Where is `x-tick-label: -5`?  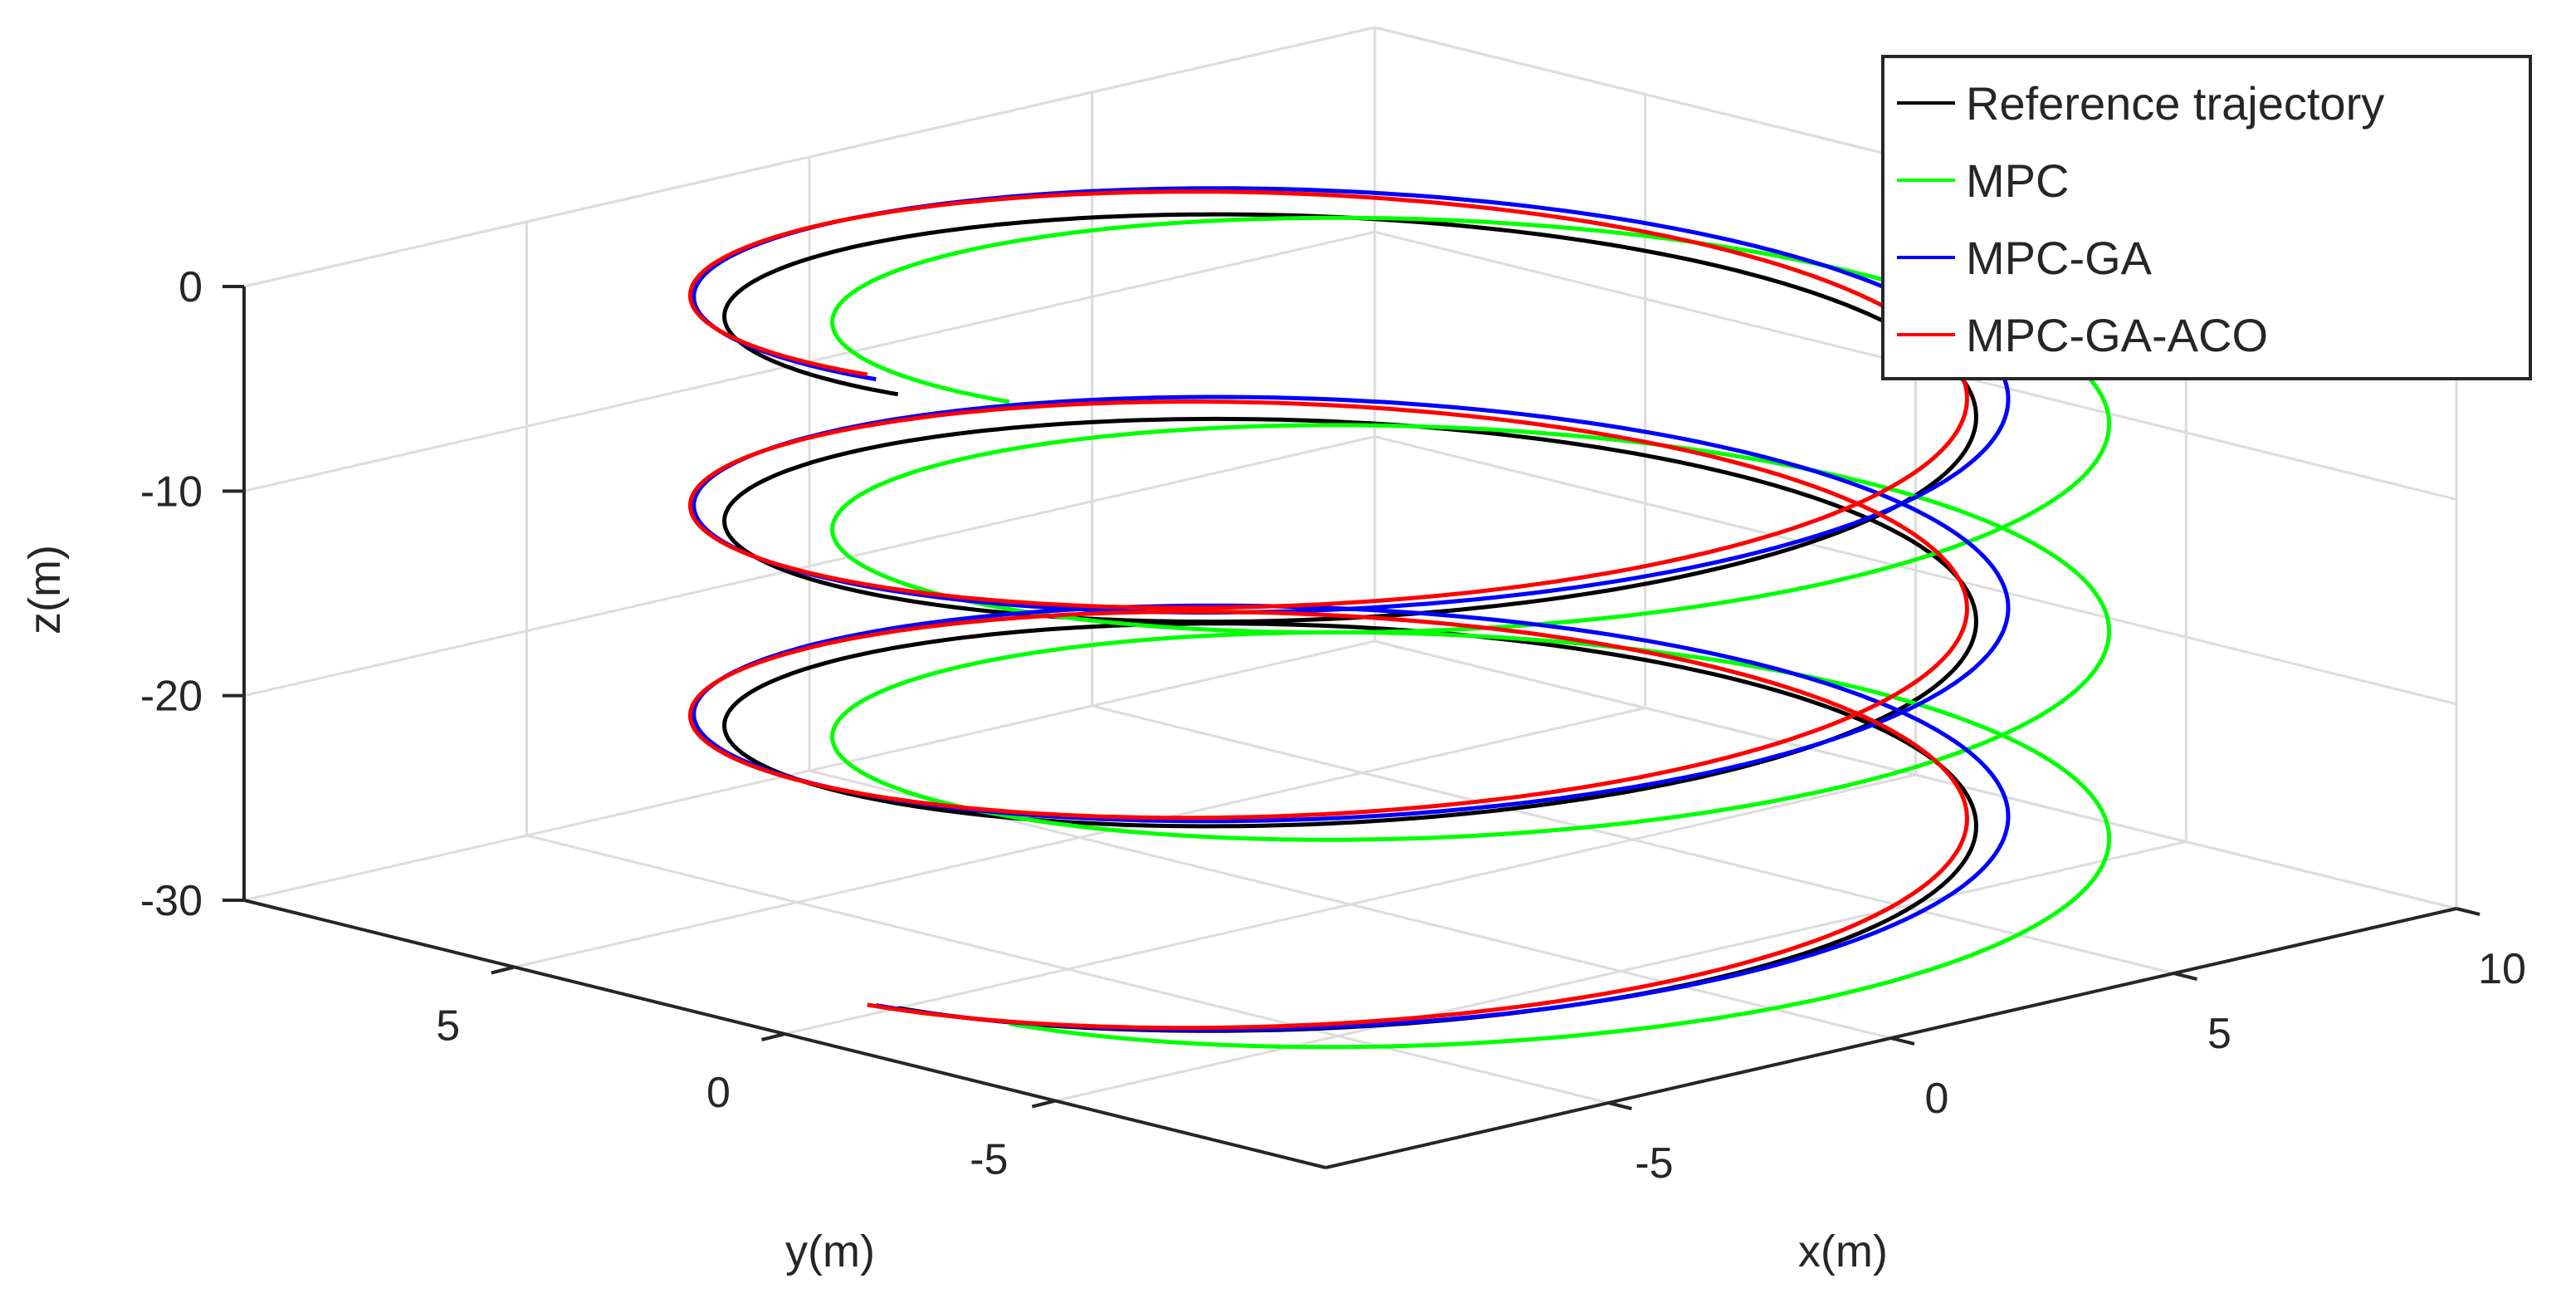
x-tick-label: -5 is located at coordinates (1654, 1163).